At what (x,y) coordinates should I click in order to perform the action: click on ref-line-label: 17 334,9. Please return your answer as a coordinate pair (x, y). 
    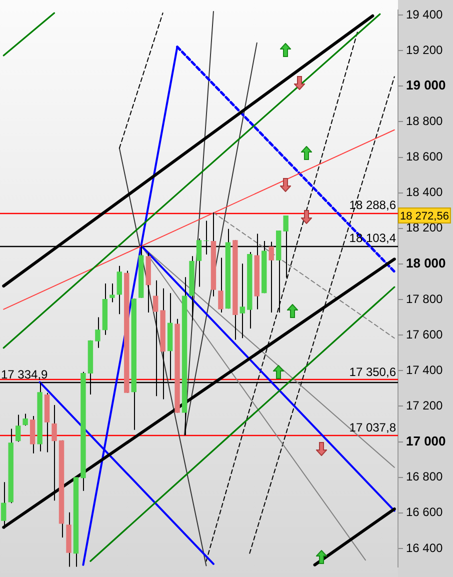
    Looking at the image, I should click on (24, 375).